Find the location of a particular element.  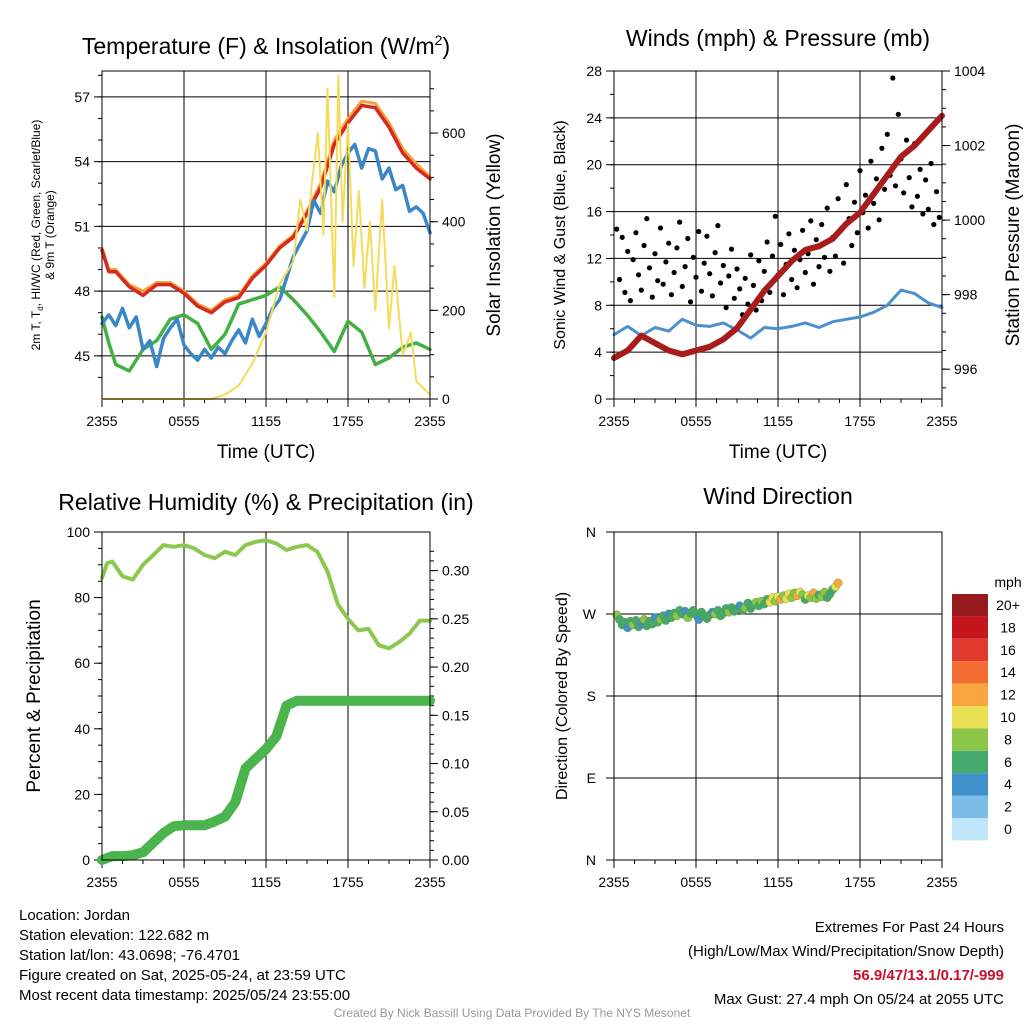

pressure-line is located at coordinates (778, 236).